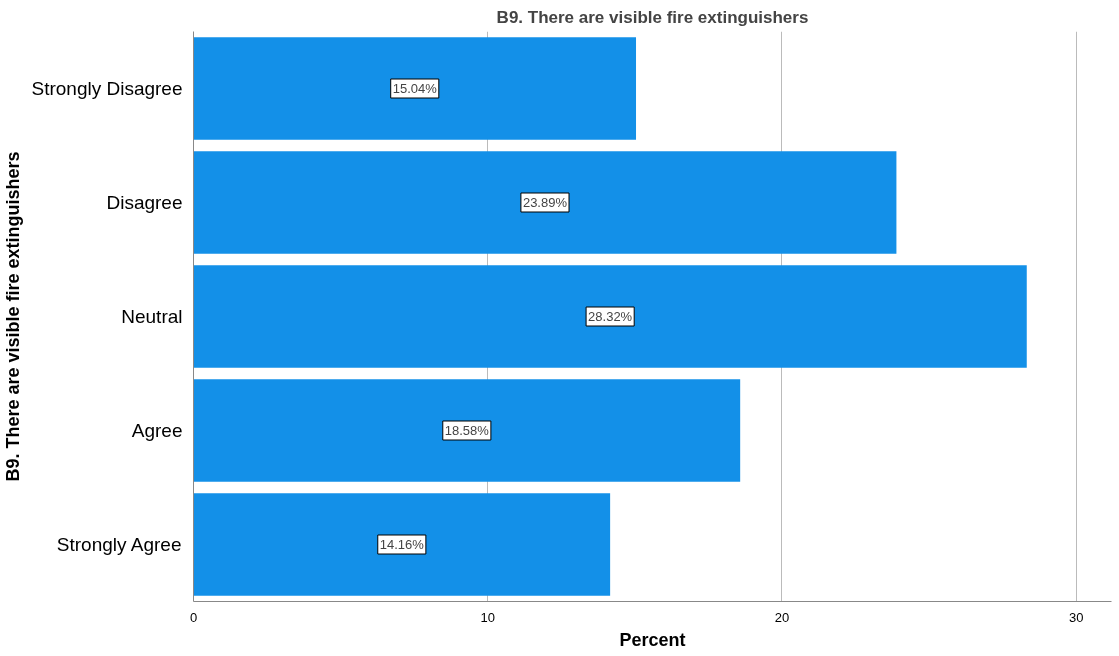 This screenshot has height=656, width=1119. Describe the element at coordinates (193, 617) in the screenshot. I see `x-tick-label: 0` at that location.